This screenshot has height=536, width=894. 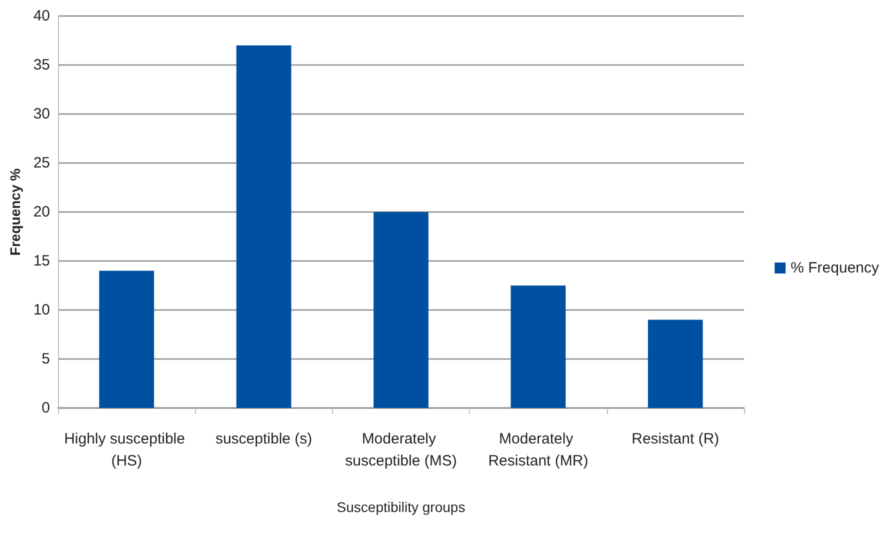 What do you see at coordinates (676, 439) in the screenshot?
I see `x-tick-label: Resistant (R)` at bounding box center [676, 439].